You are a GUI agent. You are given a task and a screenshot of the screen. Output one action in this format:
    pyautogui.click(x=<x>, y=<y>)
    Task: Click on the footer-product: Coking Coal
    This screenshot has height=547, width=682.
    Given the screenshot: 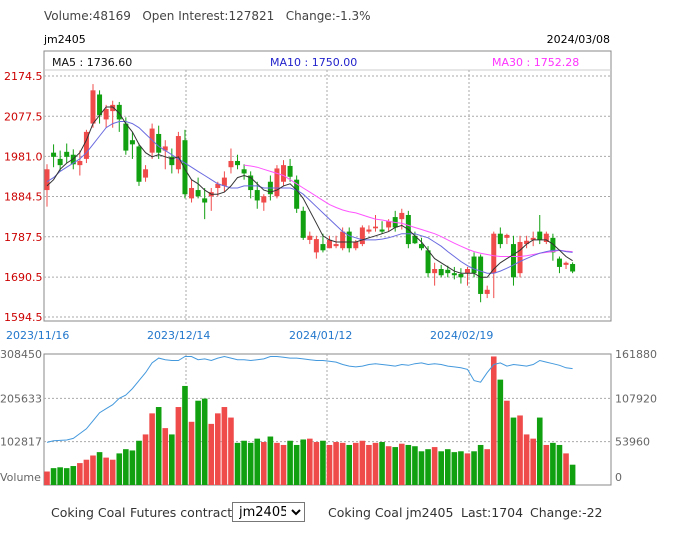 What is the action you would take?
    pyautogui.click(x=88, y=512)
    